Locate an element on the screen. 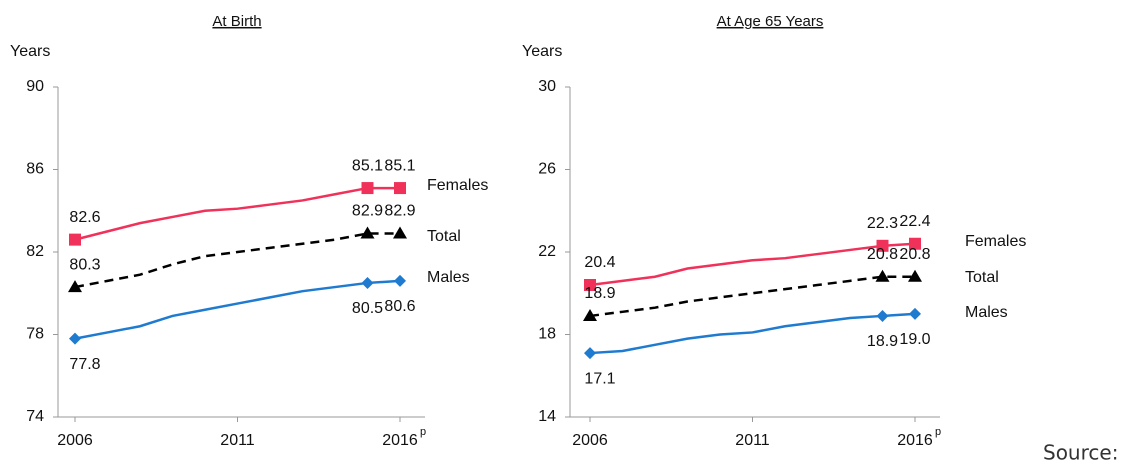 The width and height of the screenshot is (1144, 471). data-label: 80.3 is located at coordinates (84, 264).